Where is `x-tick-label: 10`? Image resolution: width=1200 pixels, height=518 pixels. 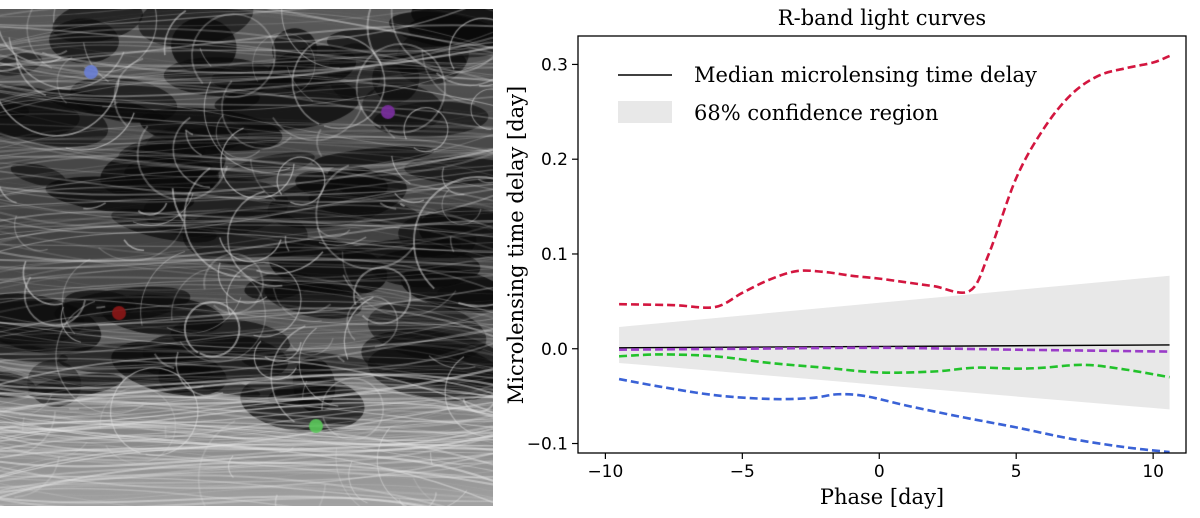 x-tick-label: 10 is located at coordinates (1153, 472).